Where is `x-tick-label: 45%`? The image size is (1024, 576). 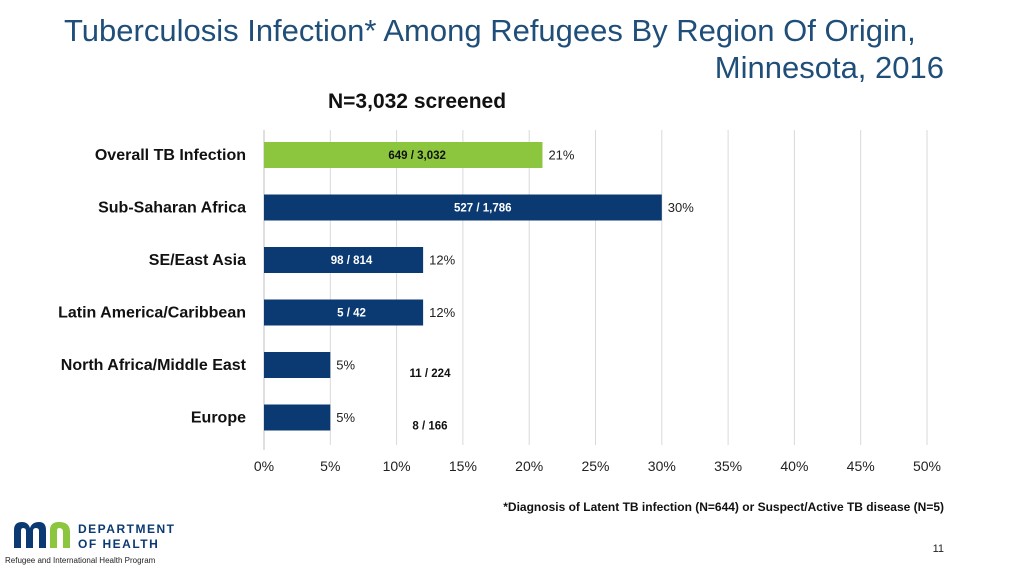
x-tick-label: 45% is located at coordinates (861, 466).